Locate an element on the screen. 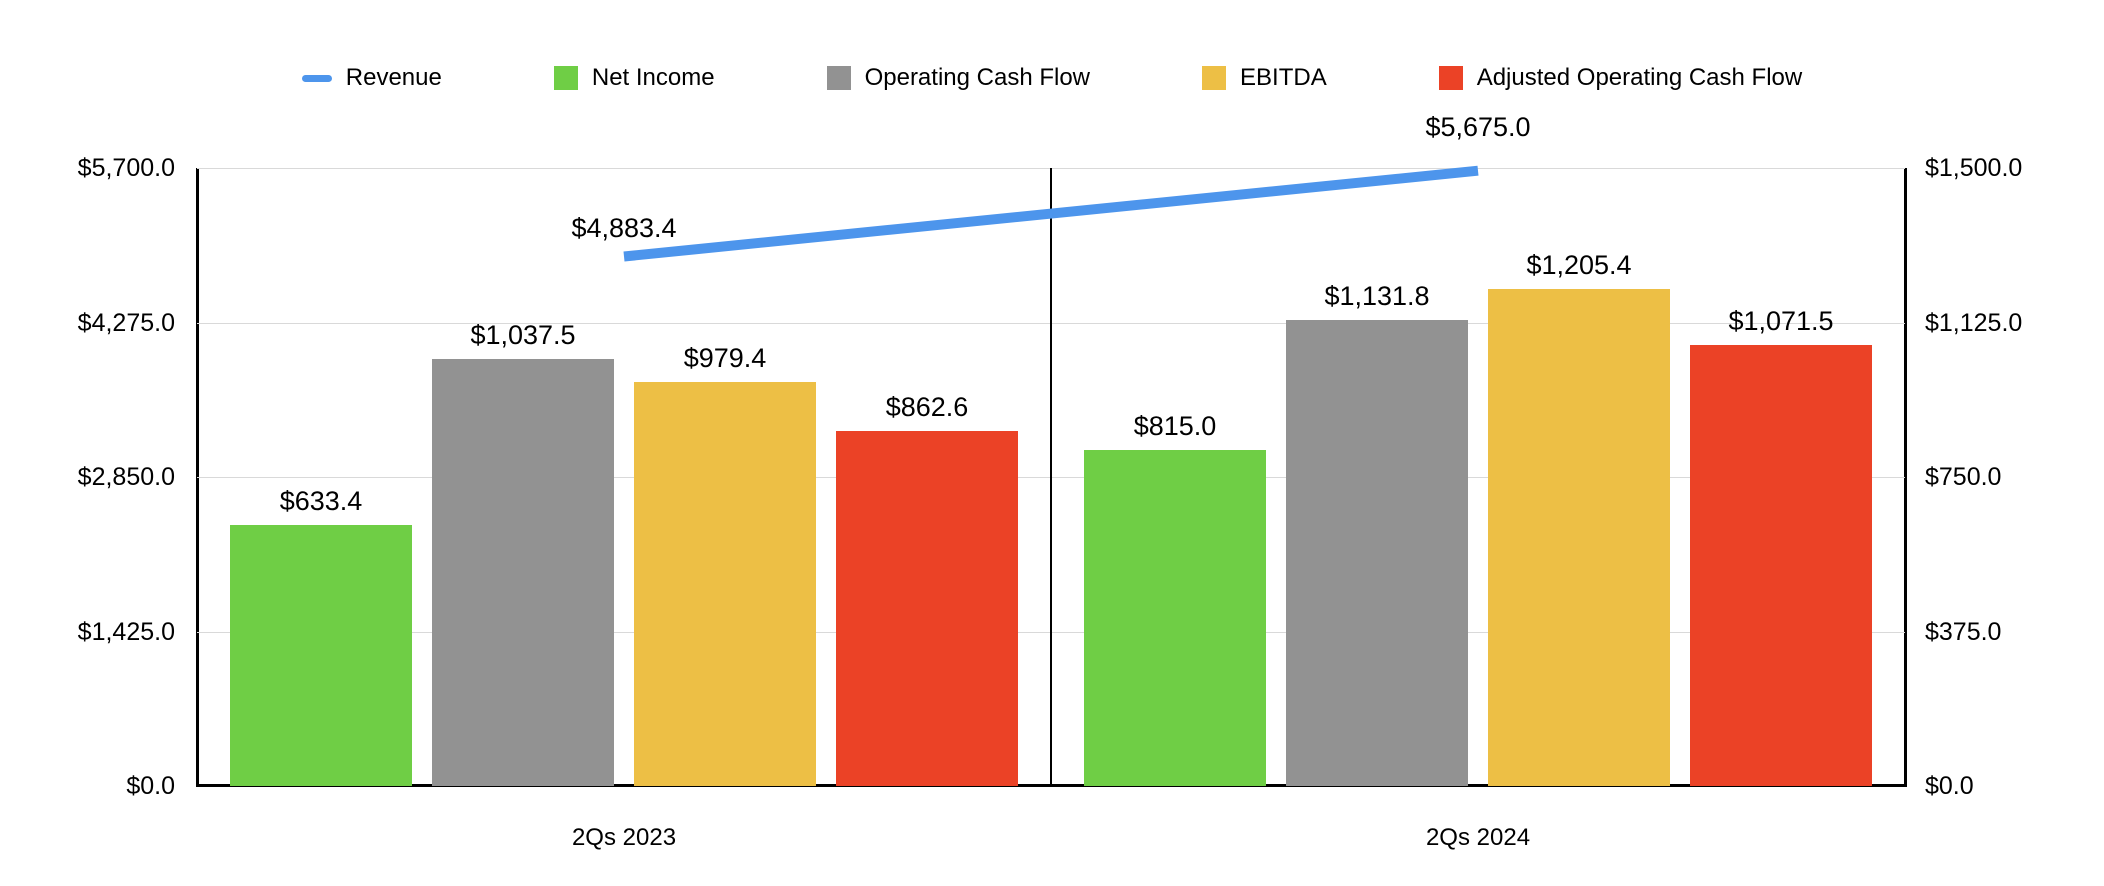 The image size is (2104, 886). revenue-line-path is located at coordinates (1051, 213).